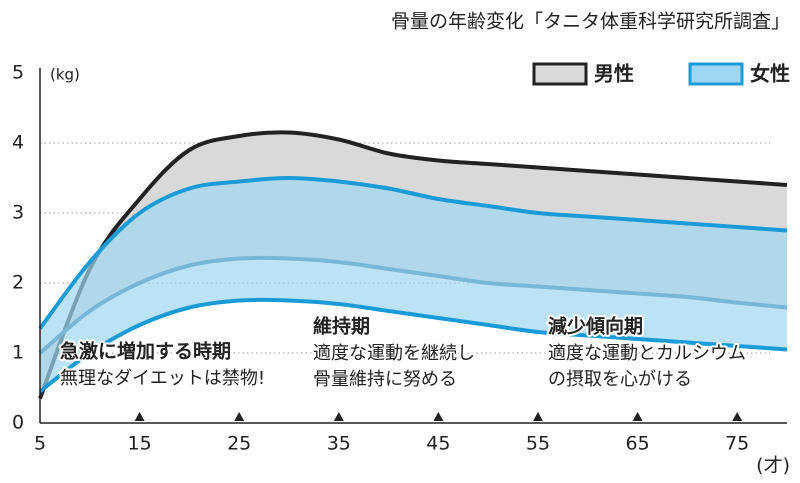 Image resolution: width=800 pixels, height=483 pixels. Describe the element at coordinates (18, 423) in the screenshot. I see `y-tick-label: 0` at that location.